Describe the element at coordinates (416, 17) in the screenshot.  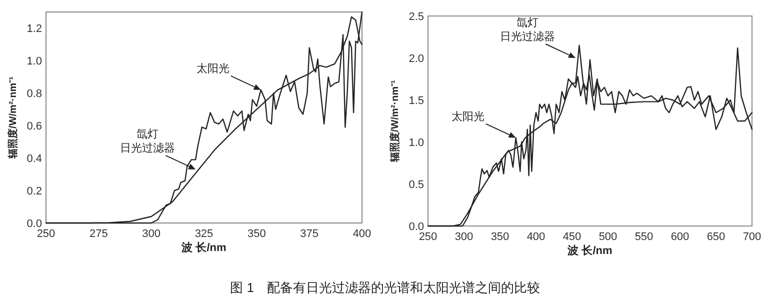
I see `y-tick-label: 2.5` at that location.